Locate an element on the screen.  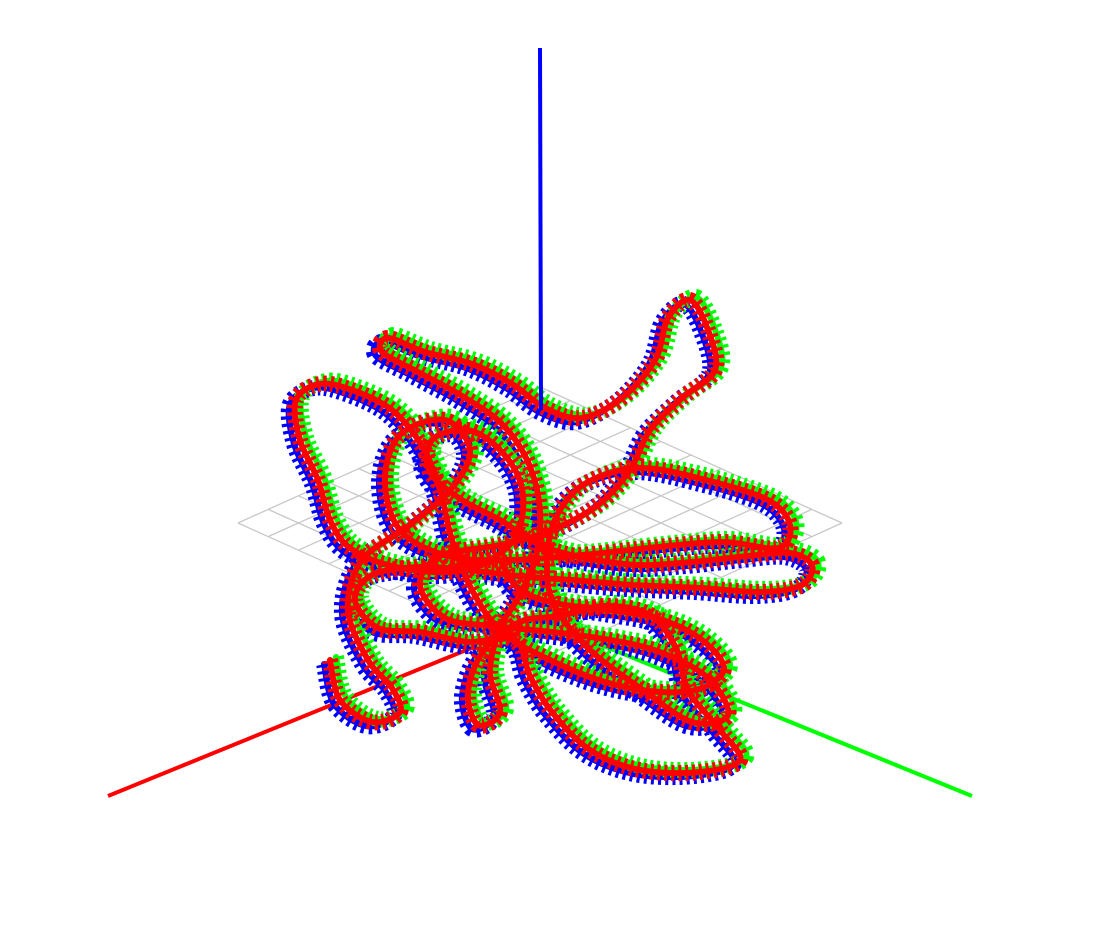
z-axis-line is located at coordinates (540, 229).